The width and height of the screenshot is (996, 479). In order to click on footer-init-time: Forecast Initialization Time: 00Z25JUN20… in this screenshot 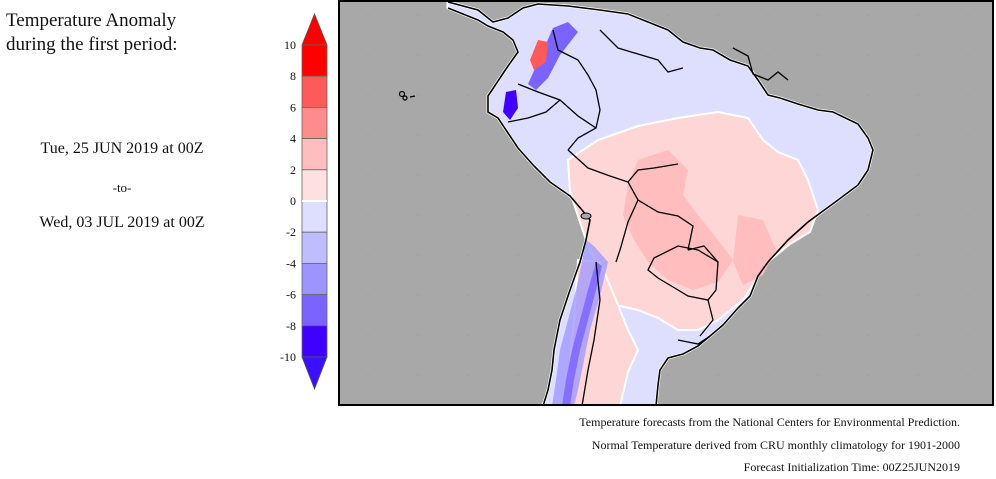, I will do `click(852, 467)`.